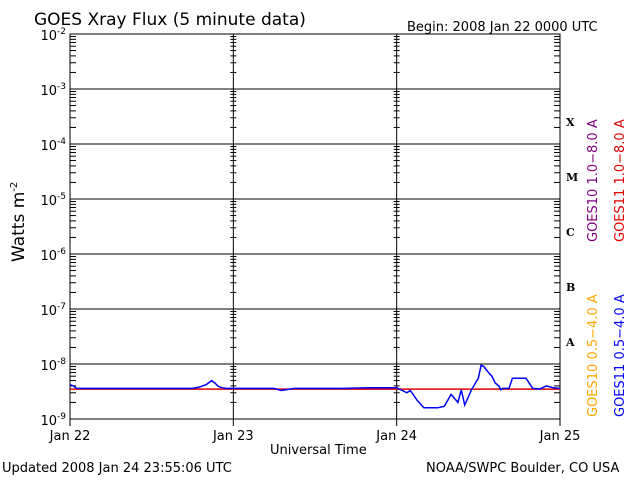 Image resolution: width=640 pixels, height=480 pixels. I want to click on chart-title: GOES Xray Flux (5 minute data), so click(170, 20).